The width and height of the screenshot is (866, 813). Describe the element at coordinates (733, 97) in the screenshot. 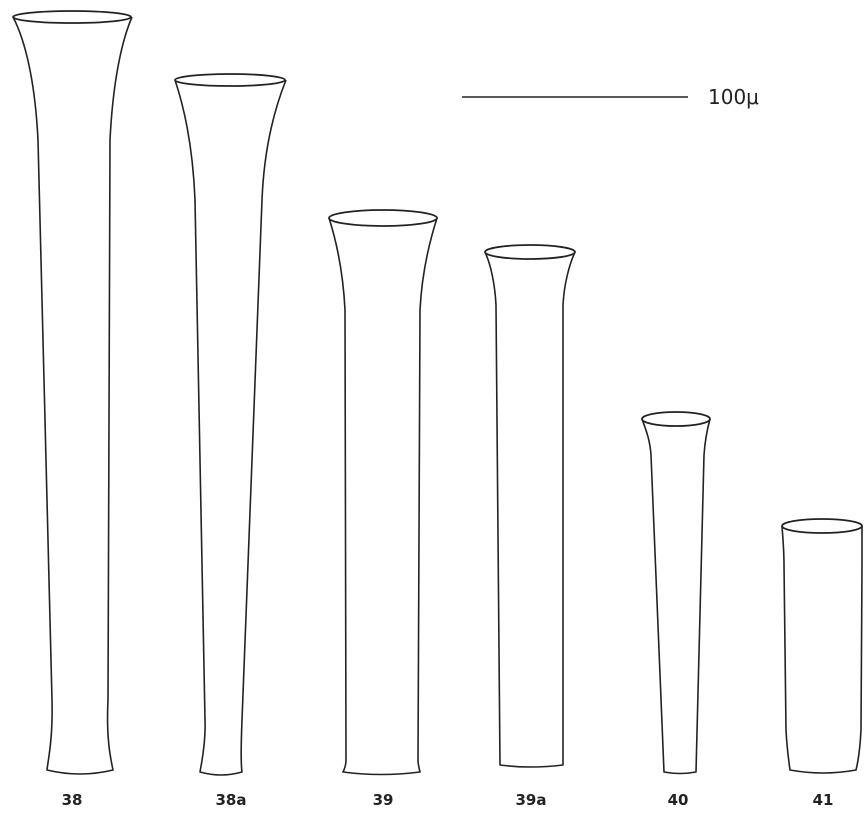

I see `scale-label: 100μ` at that location.